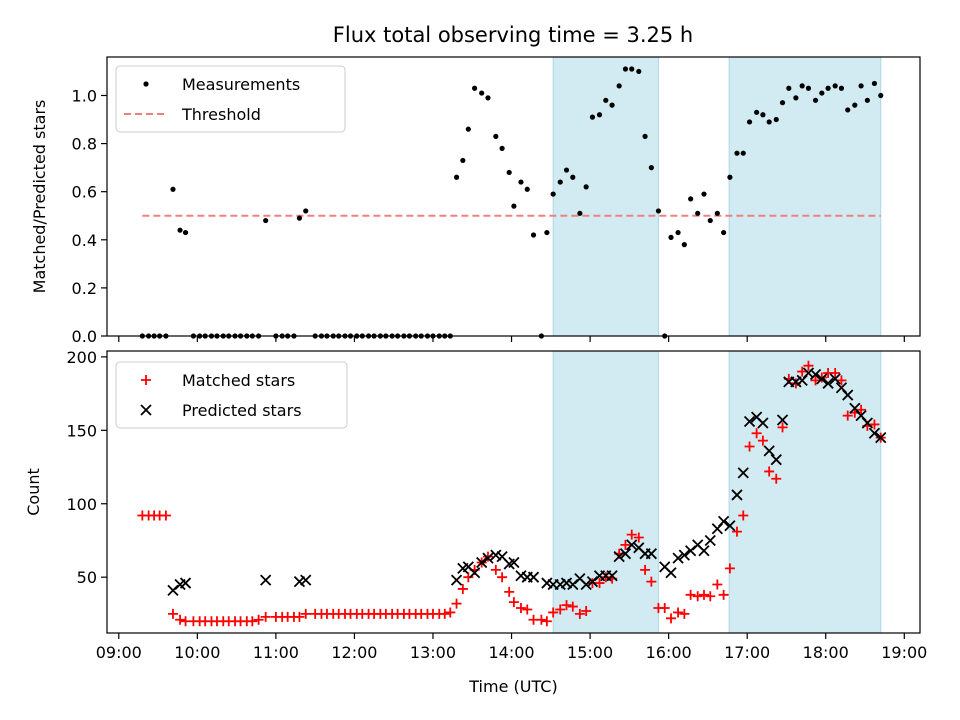 This screenshot has height=720, width=960. Describe the element at coordinates (221, 114) in the screenshot. I see `top-legend-label: Threshold` at that location.